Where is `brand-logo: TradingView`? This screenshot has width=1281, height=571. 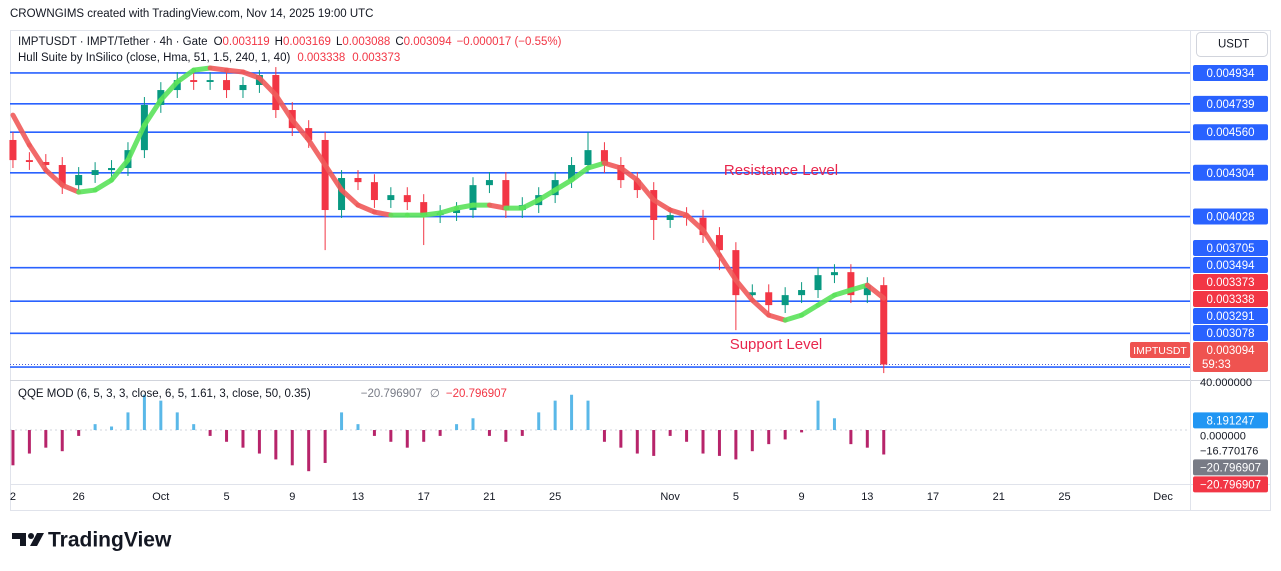
brand-logo: TradingView is located at coordinates (92, 540).